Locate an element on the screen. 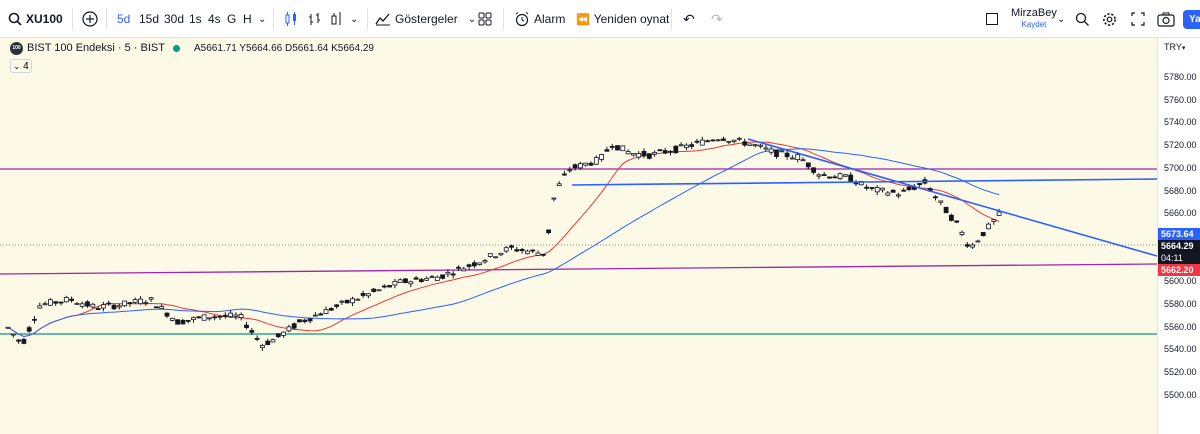  trendline-descending is located at coordinates (952, 197).